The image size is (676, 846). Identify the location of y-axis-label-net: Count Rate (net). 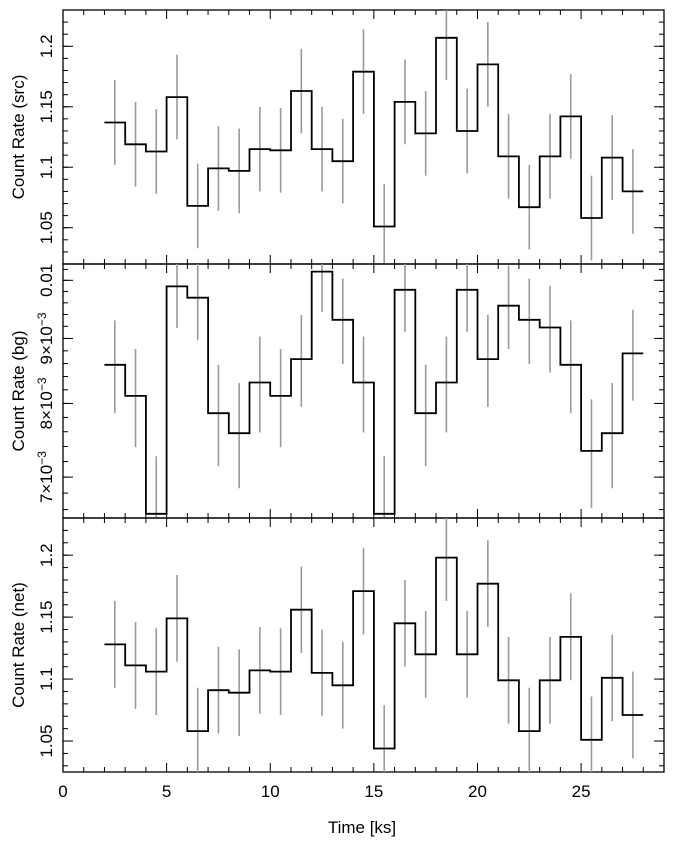
(18, 645).